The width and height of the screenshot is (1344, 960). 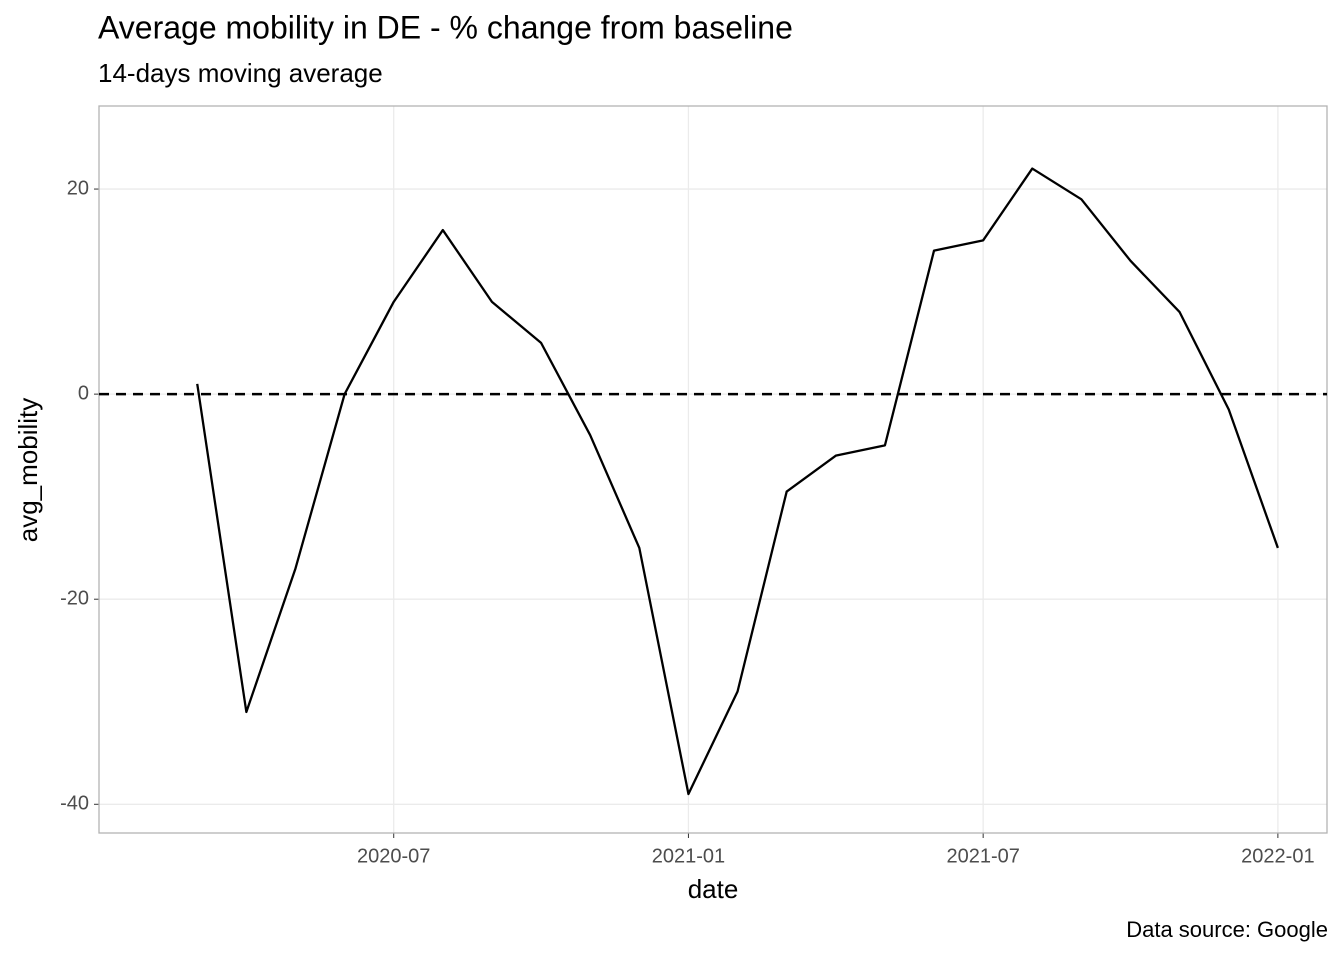 What do you see at coordinates (28, 470) in the screenshot?
I see `y-axis-title: avg_mobility` at bounding box center [28, 470].